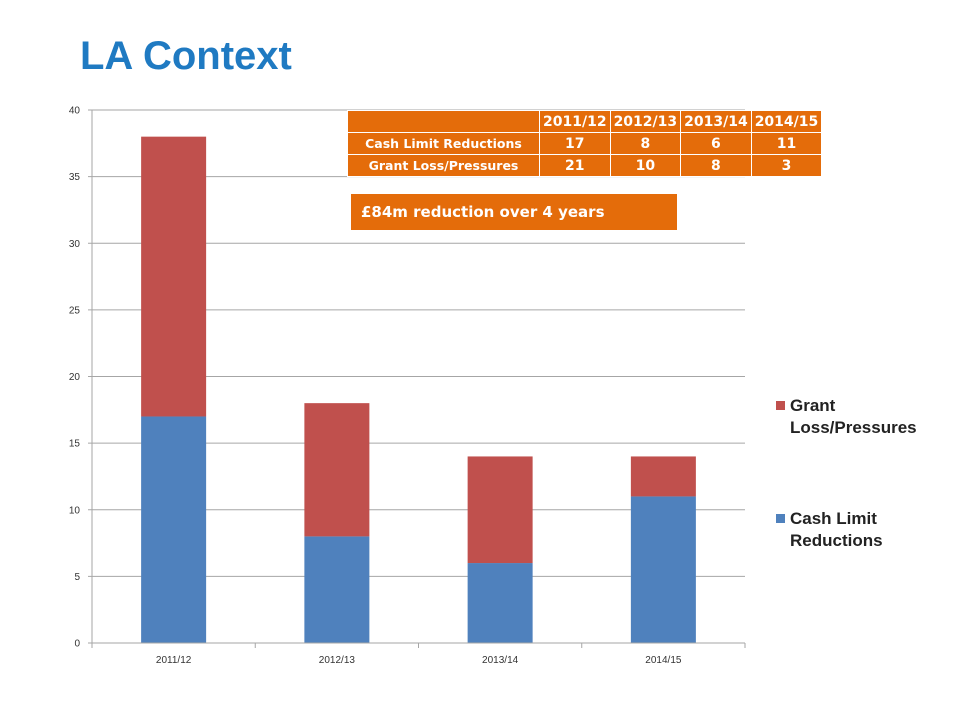  Describe the element at coordinates (174, 660) in the screenshot. I see `x-tick-label: 2011/12` at that location.